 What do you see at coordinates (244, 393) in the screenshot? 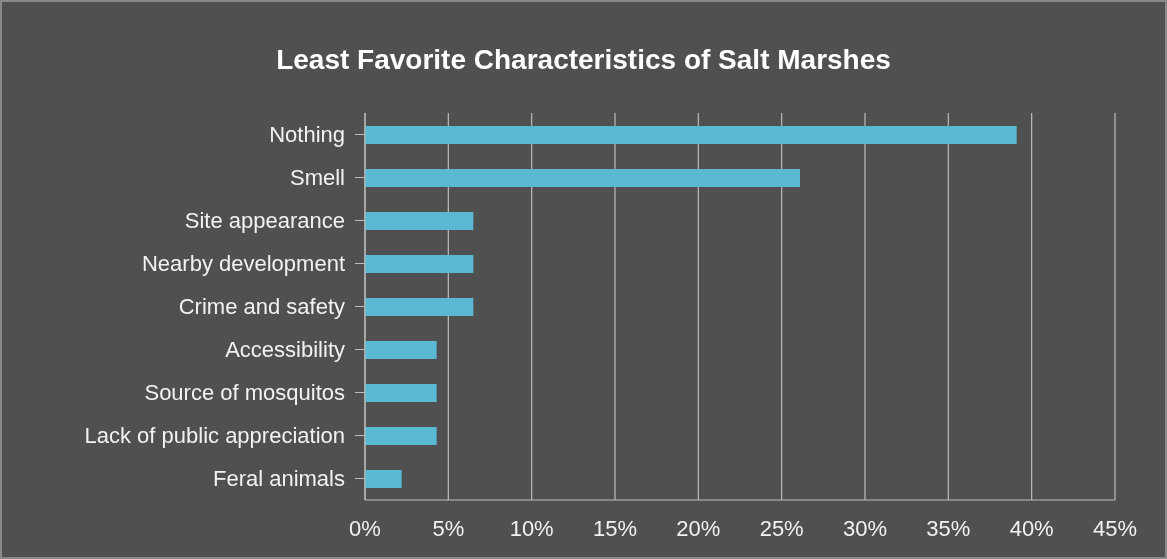
I see `y-tick-label: Source of mosquitos` at bounding box center [244, 393].